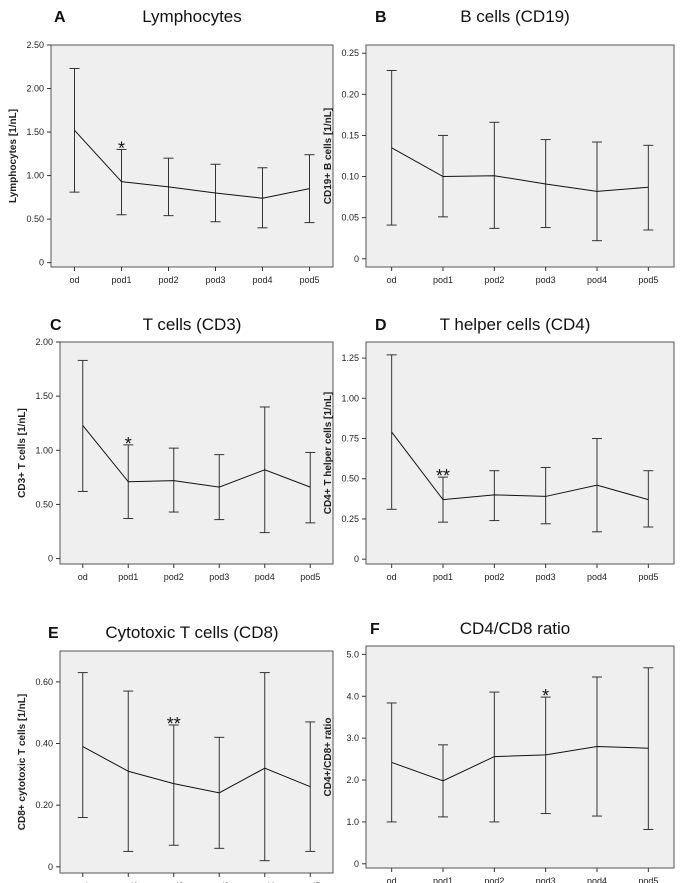 This screenshot has height=883, width=687. What do you see at coordinates (350, 135) in the screenshot?
I see `y-tick-label: 0.15` at bounding box center [350, 135].